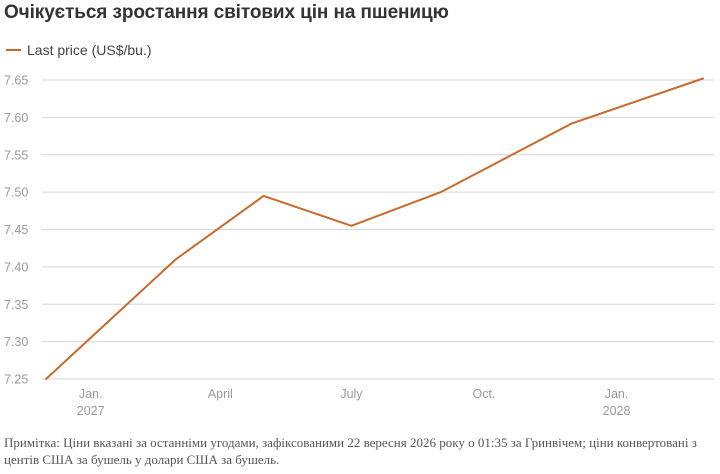  I want to click on y-tick-label: 7.30, so click(16, 342).